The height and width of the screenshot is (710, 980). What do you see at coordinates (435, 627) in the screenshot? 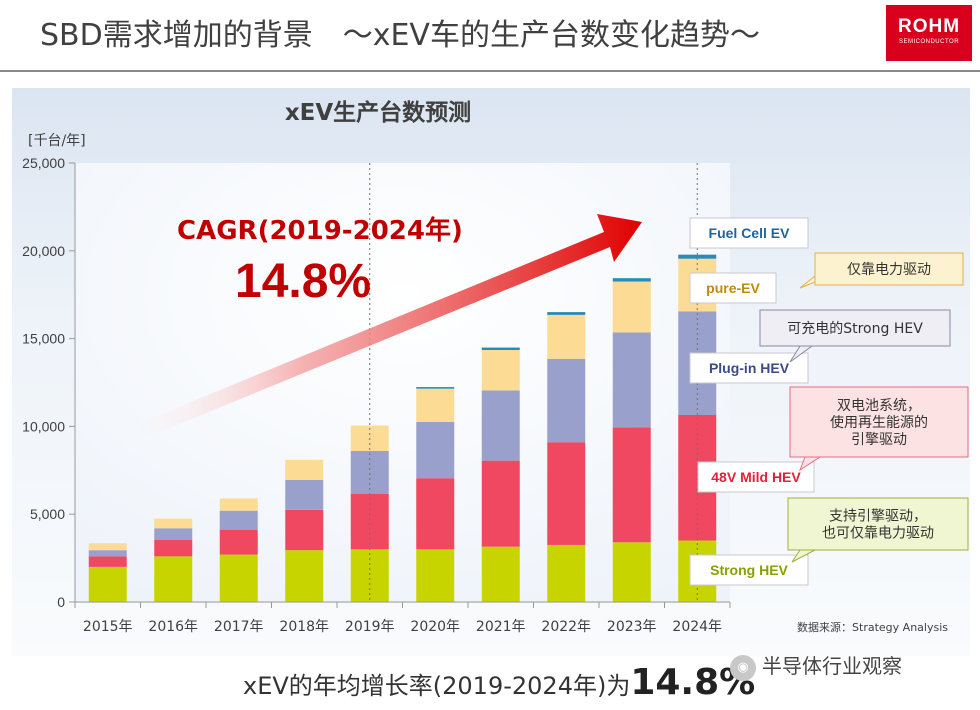
I see `x-tick-label: 2020年` at bounding box center [435, 627].